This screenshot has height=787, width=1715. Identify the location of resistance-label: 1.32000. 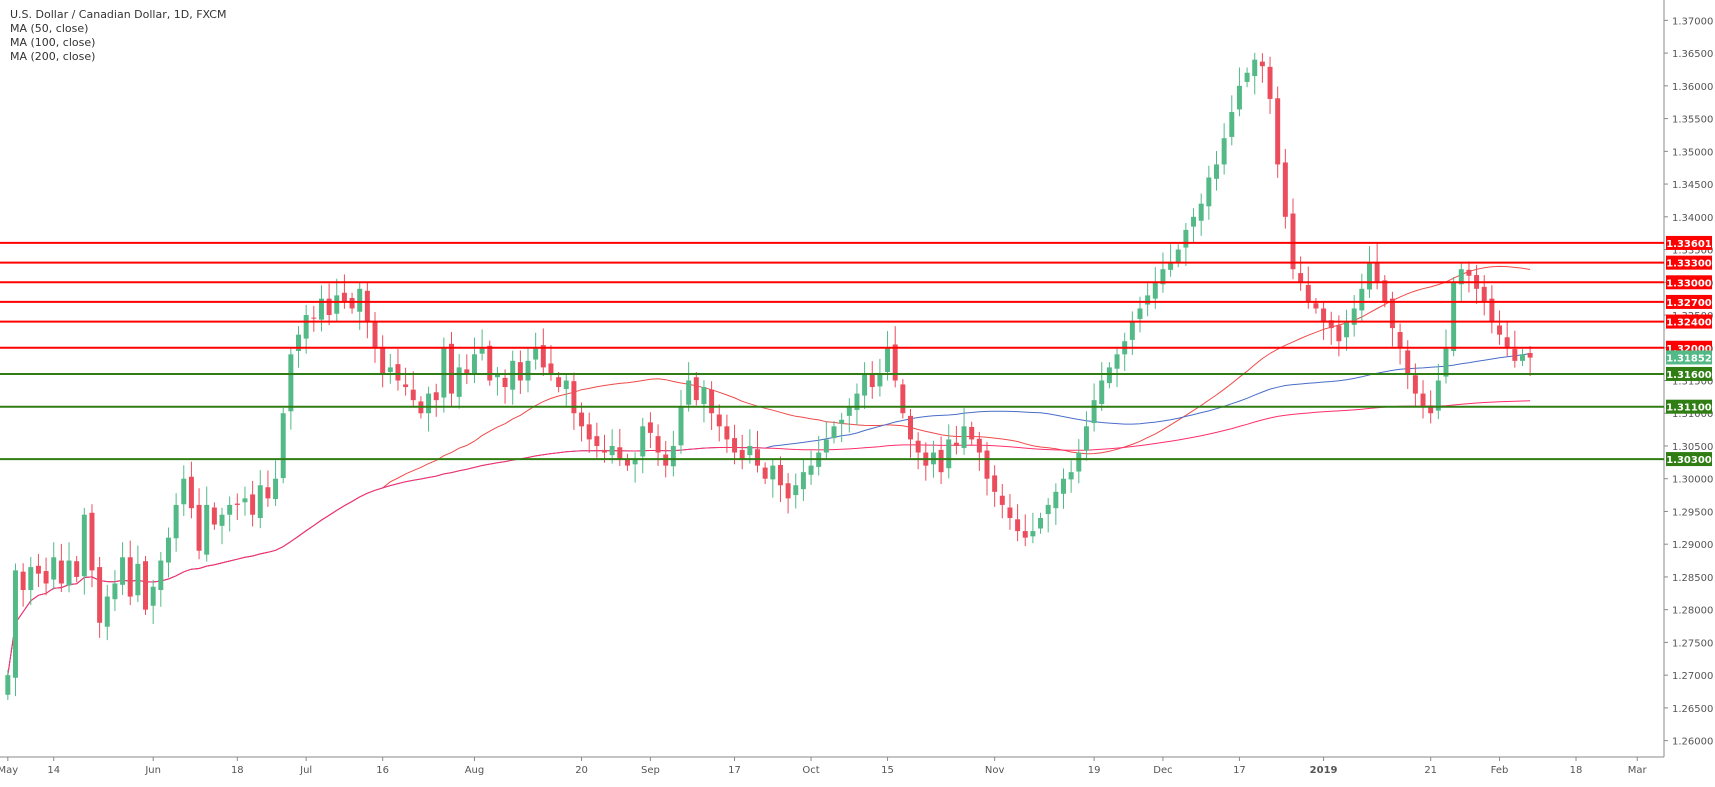
(1689, 349).